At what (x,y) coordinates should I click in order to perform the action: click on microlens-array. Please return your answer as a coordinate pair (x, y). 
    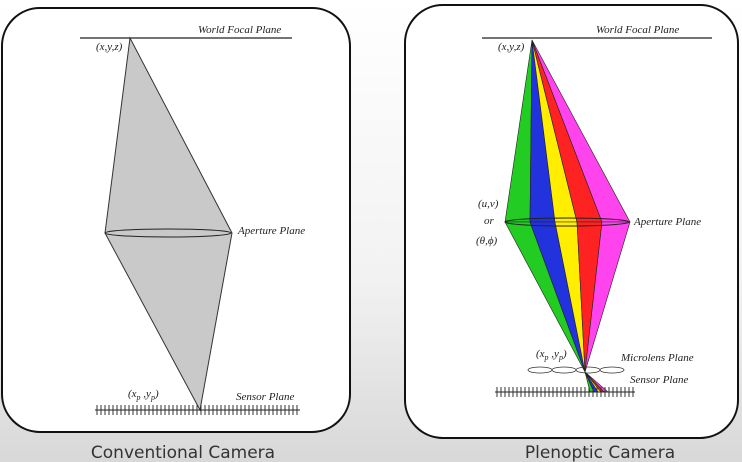
    Looking at the image, I should click on (576, 370).